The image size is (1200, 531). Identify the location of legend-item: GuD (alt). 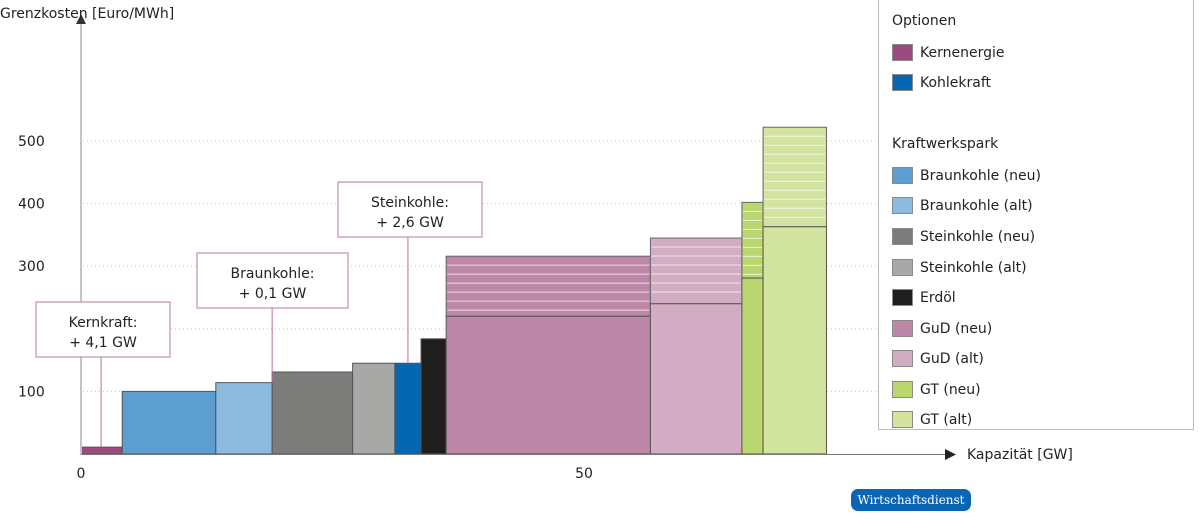
(938, 358).